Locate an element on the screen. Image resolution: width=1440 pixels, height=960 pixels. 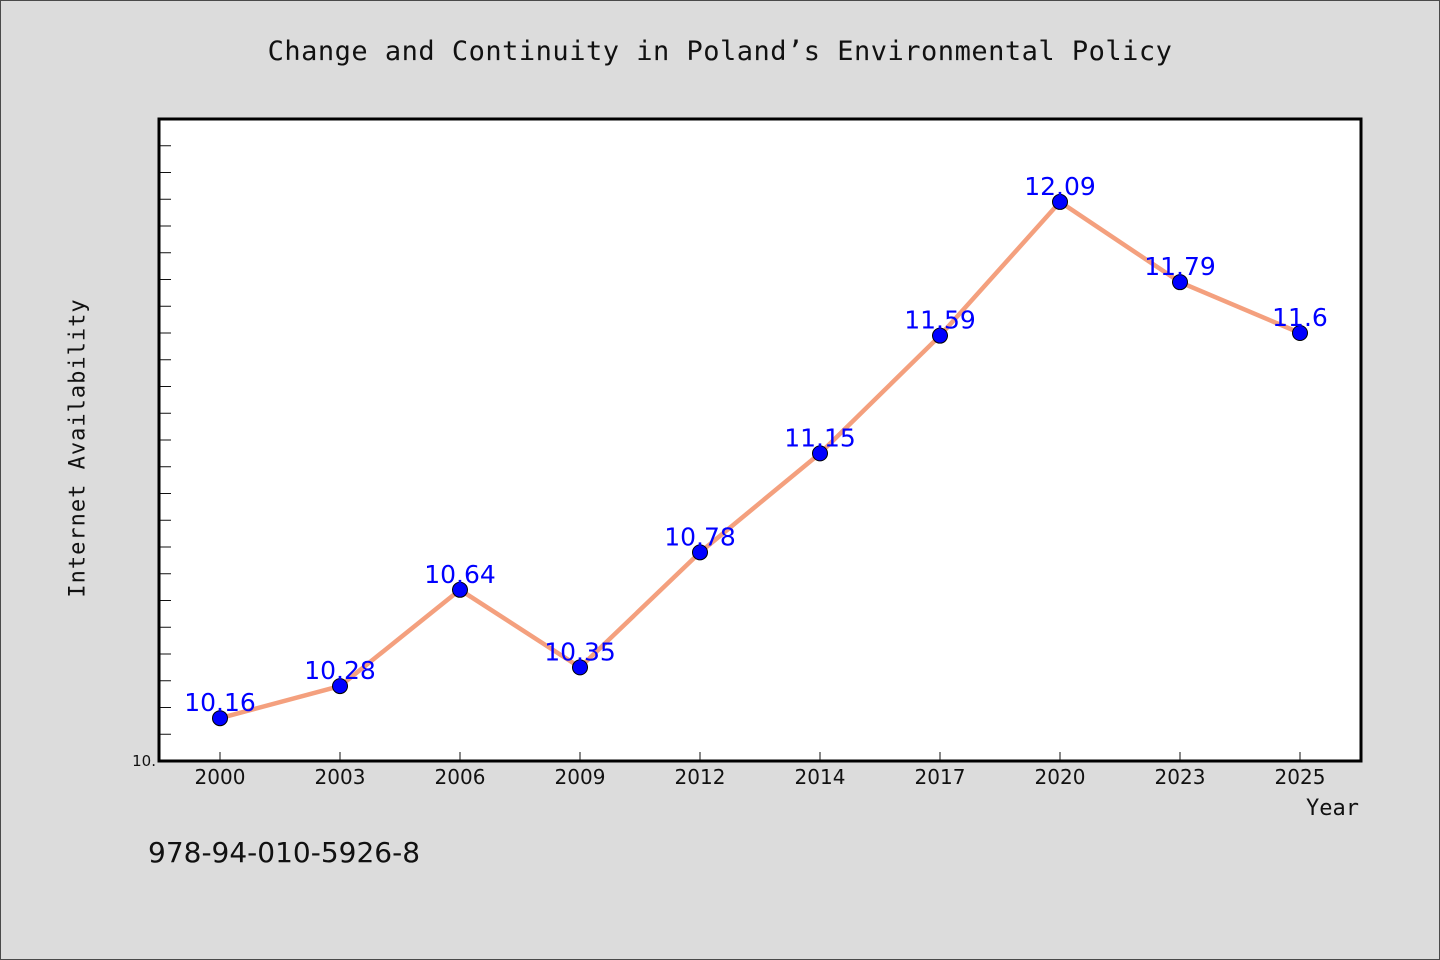
x-tick-label: 2025 is located at coordinates (1300, 777).